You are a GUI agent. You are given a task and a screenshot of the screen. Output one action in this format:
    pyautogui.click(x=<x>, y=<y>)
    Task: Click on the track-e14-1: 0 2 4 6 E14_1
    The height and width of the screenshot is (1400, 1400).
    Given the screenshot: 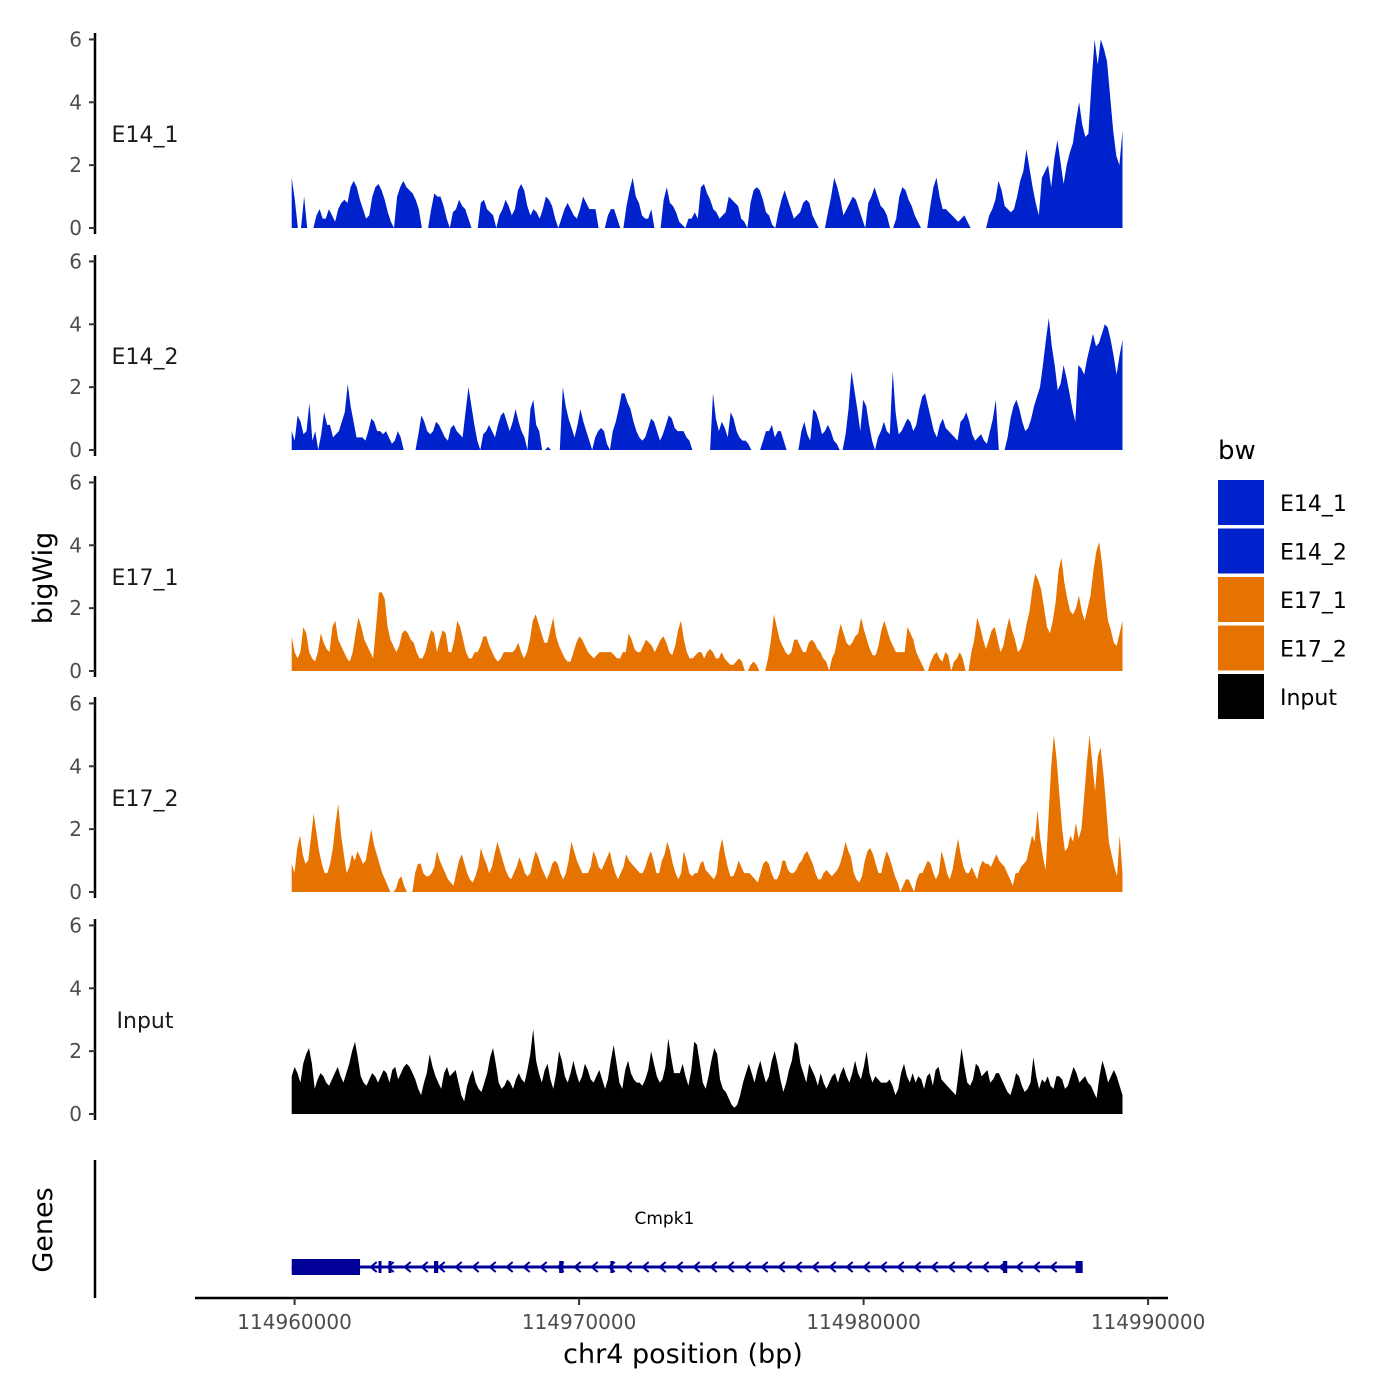 What is the action you would take?
    pyautogui.click(x=596, y=133)
    